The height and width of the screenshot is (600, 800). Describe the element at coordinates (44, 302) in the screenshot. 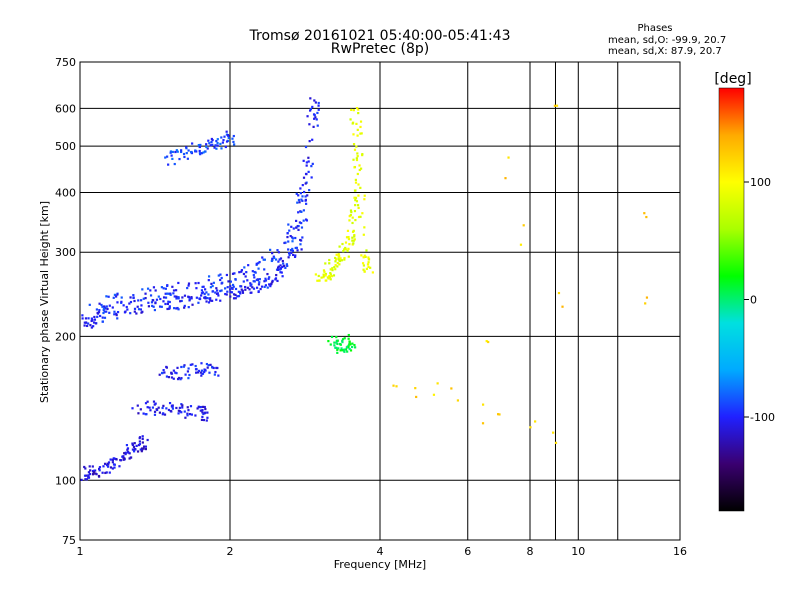

I see `y-axis-label: Stationary phase Virtual Height [km]` at that location.